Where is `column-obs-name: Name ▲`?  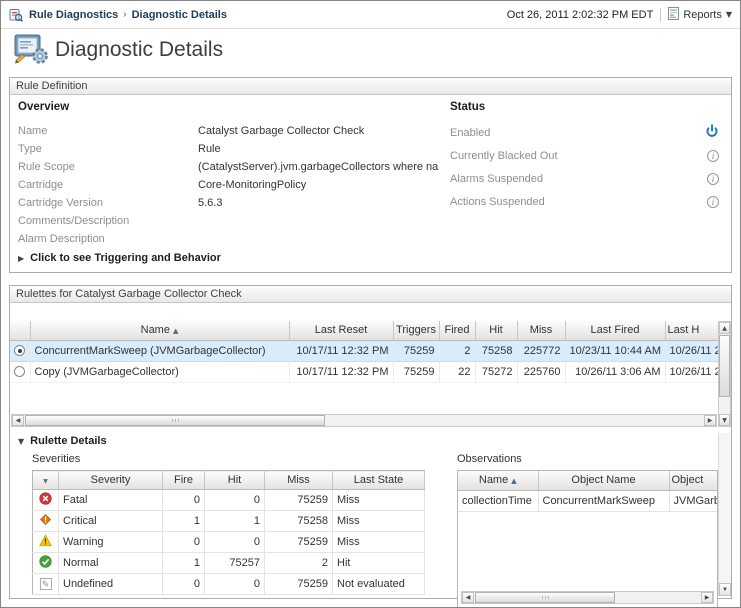 column-obs-name: Name ▲ is located at coordinates (498, 481).